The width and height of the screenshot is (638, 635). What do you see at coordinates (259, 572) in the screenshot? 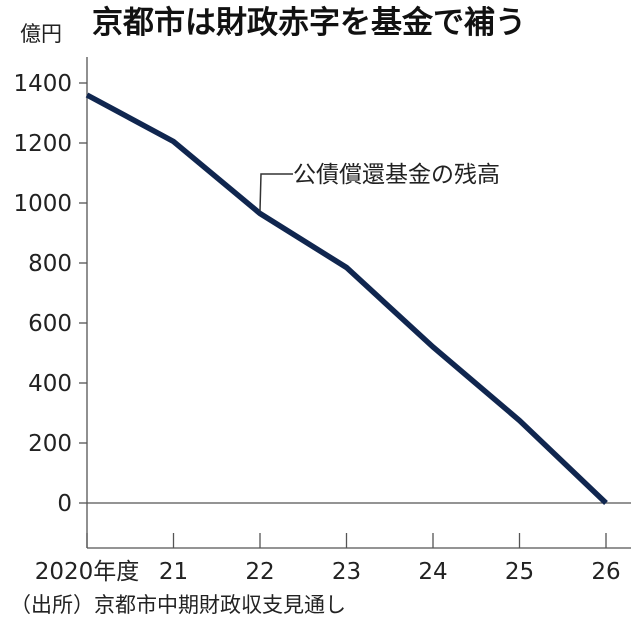
I see `x-tick-label: 22` at bounding box center [259, 572].